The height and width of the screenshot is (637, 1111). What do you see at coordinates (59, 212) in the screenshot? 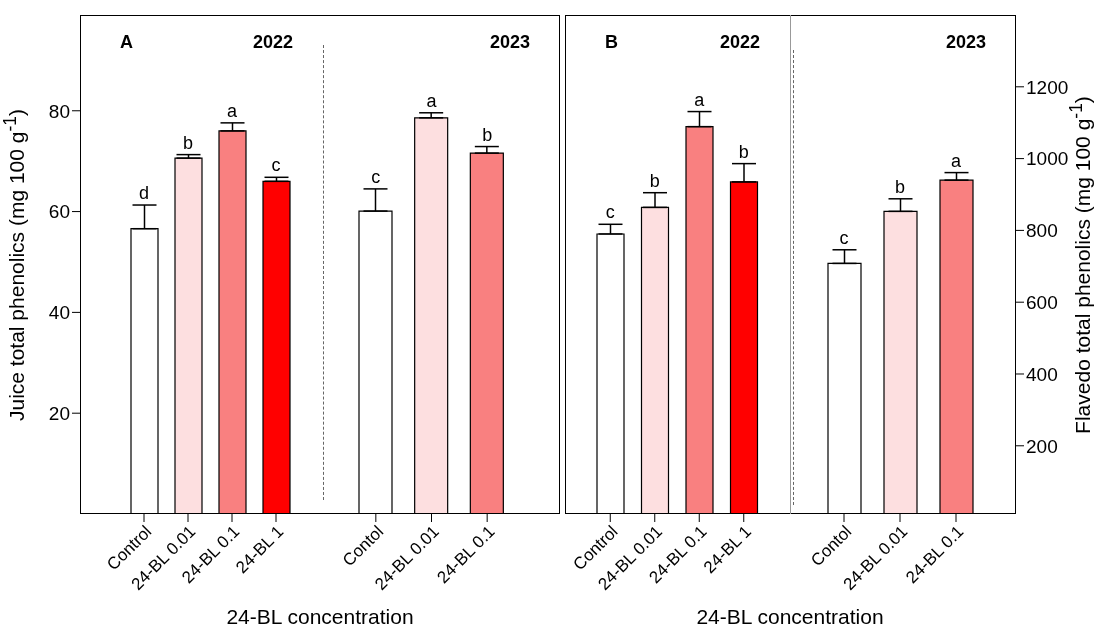
I see `y-tick-label: 60` at bounding box center [59, 212].